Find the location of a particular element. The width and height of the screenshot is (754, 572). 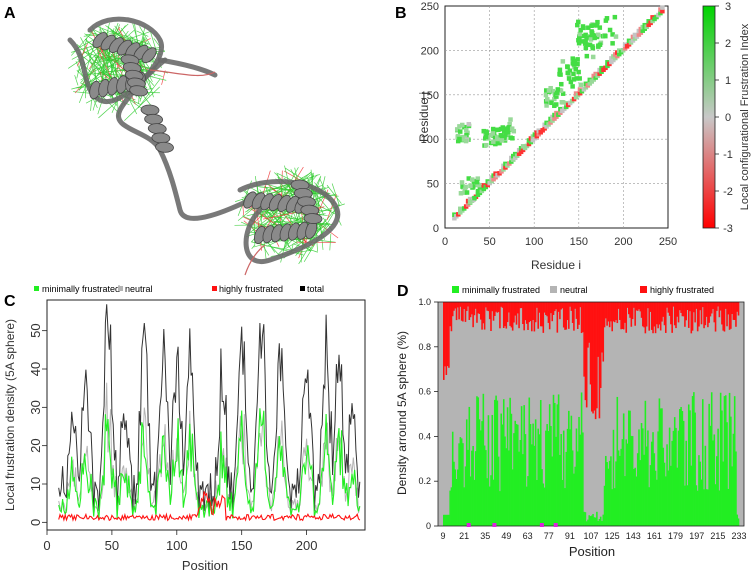

xtick-label: 179 is located at coordinates (675, 536).